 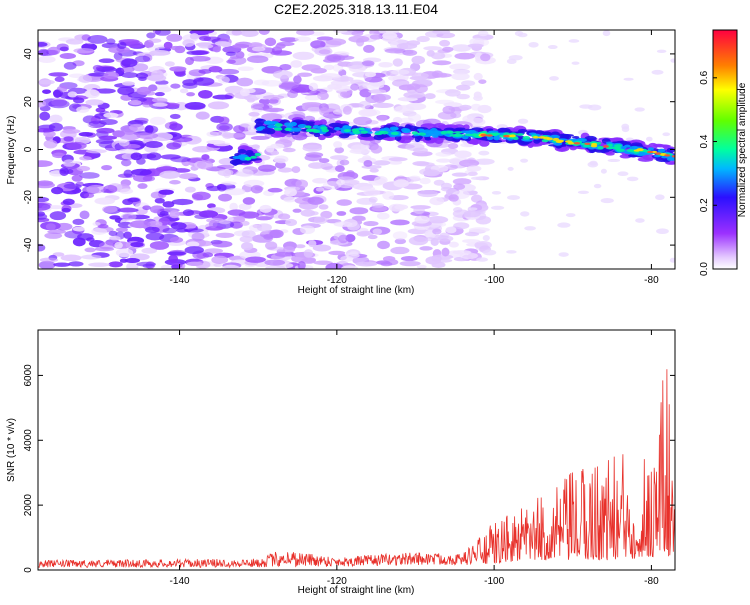 I want to click on chart-title: C2E2.2025.318.13.11.E04, so click(x=356, y=9).